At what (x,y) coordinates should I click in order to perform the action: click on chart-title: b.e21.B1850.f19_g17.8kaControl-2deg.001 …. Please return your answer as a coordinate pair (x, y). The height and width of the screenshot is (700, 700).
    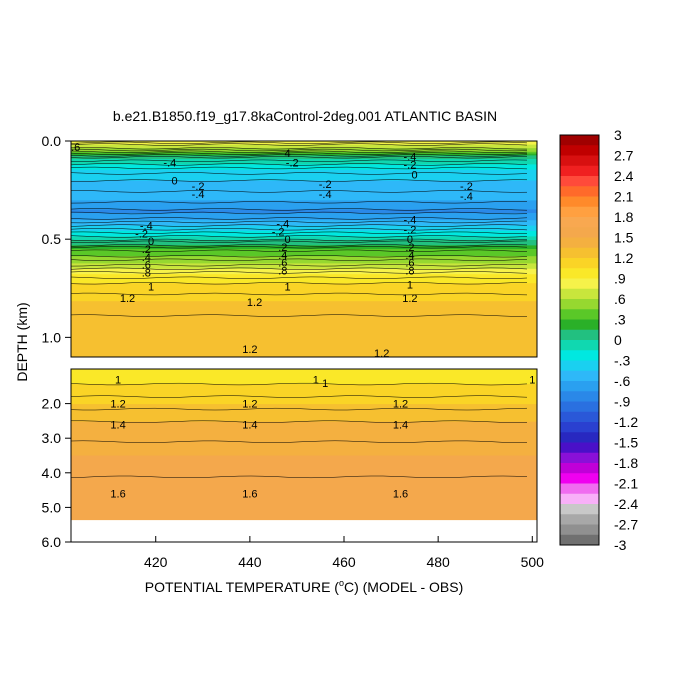
    Looking at the image, I should click on (305, 116).